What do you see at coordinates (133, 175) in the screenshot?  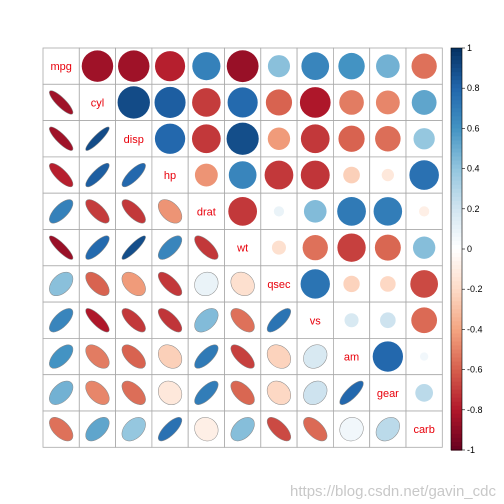 I see `corr-ellipse-hp-disp` at bounding box center [133, 175].